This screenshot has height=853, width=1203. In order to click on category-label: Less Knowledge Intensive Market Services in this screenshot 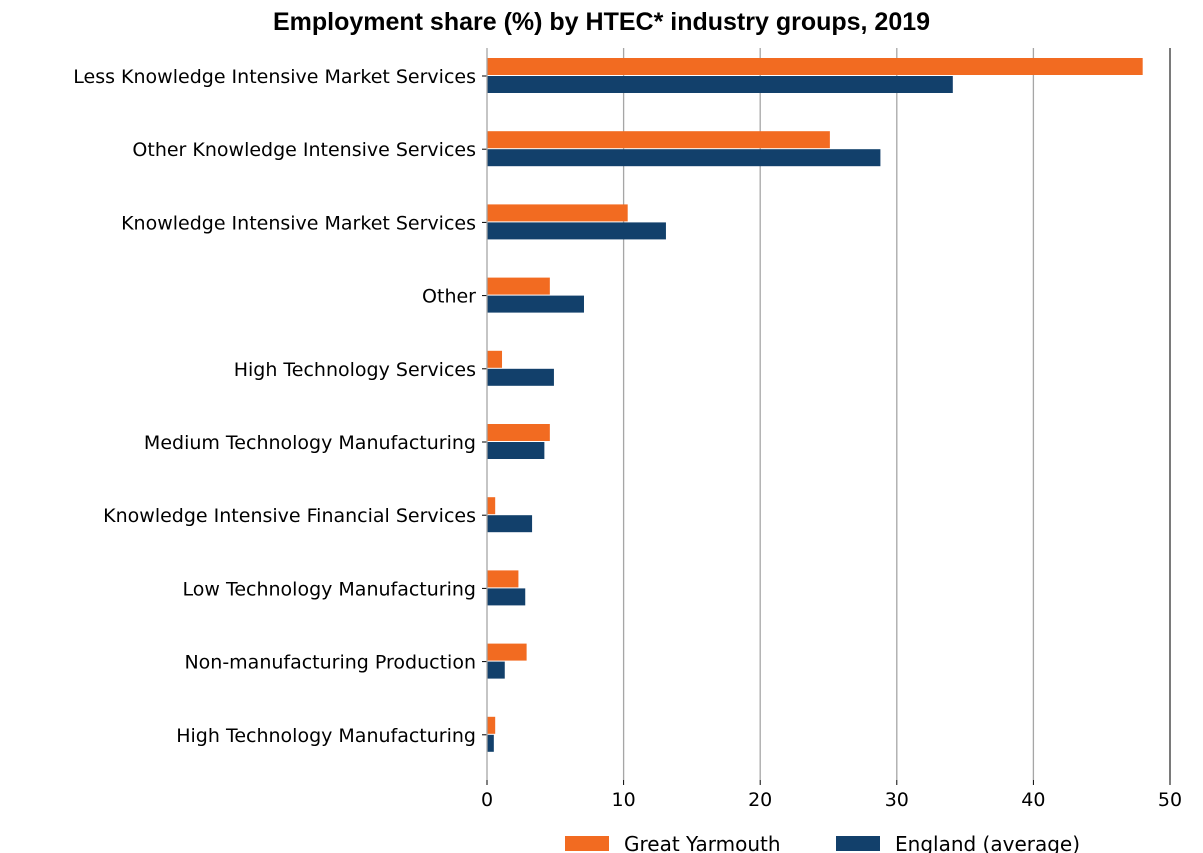, I will do `click(274, 77)`.